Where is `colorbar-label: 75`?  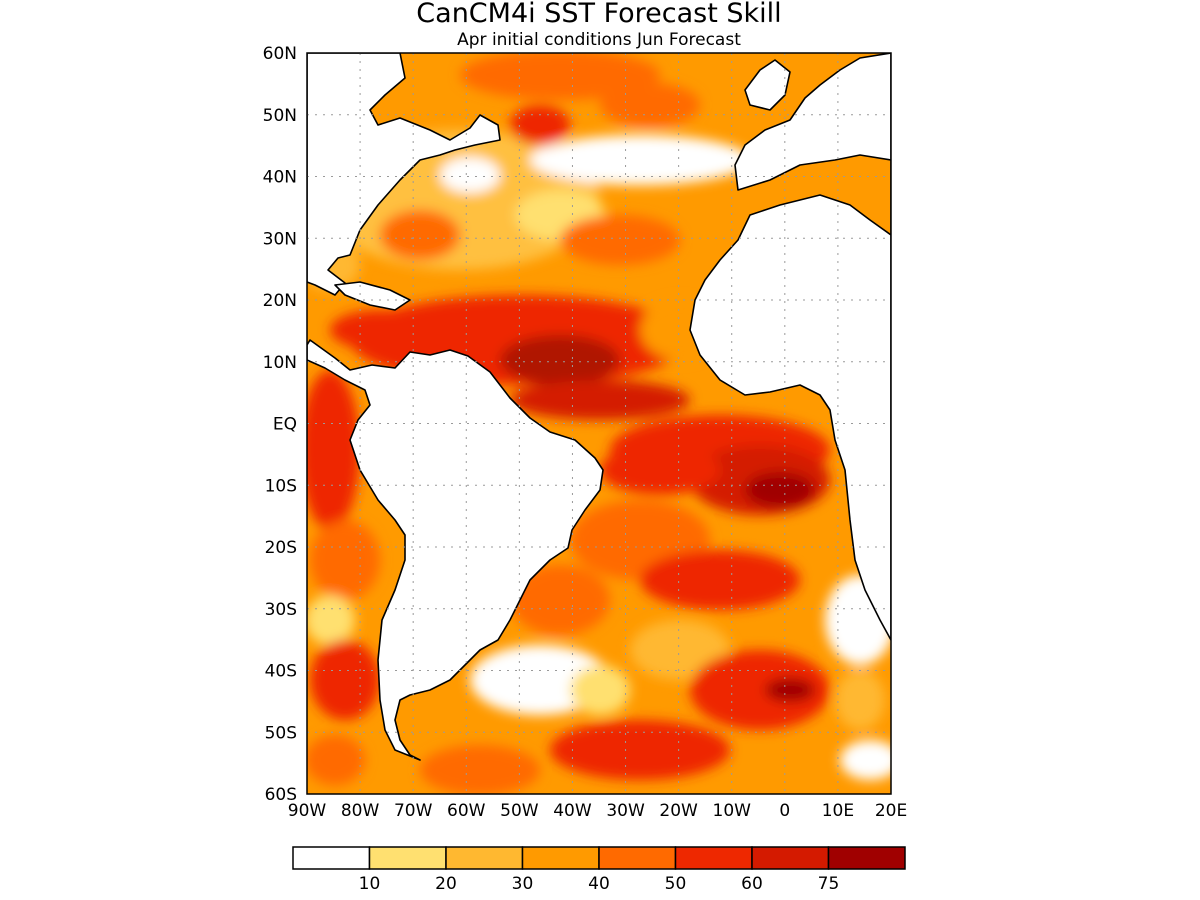 colorbar-label: 75 is located at coordinates (829, 884).